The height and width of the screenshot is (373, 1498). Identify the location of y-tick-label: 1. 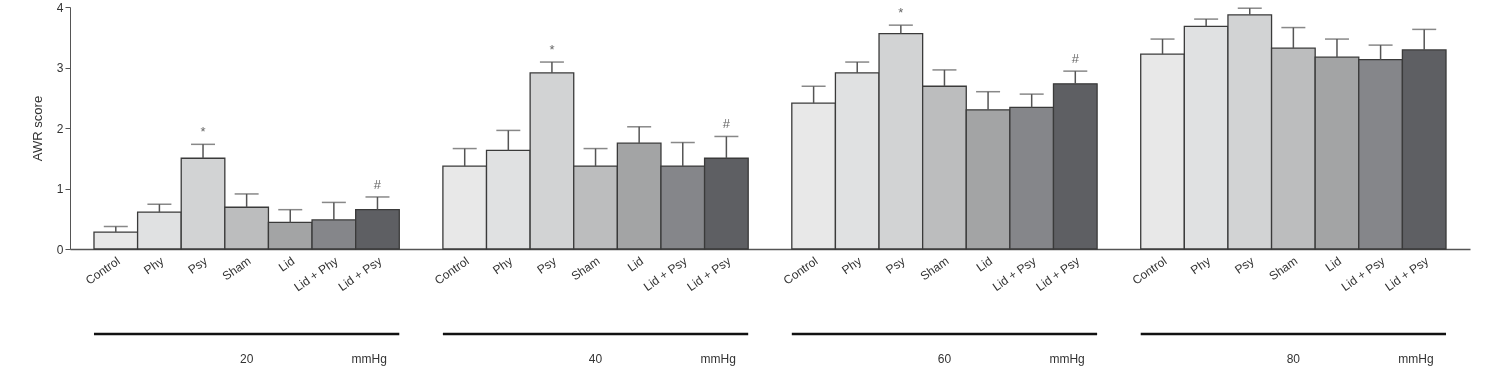
(60, 189).